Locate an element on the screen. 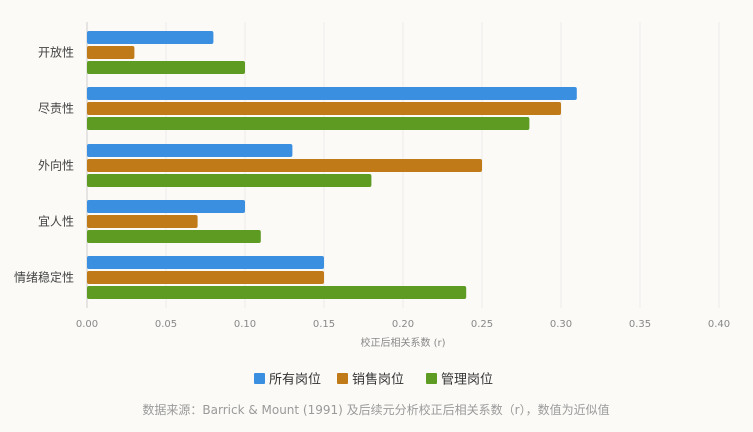 This screenshot has width=753, height=432. x-tick-labels: 0.00 0.05 0.10 0.15 0.20 0.25 0.30 0.35 0.40 is located at coordinates (403, 324).